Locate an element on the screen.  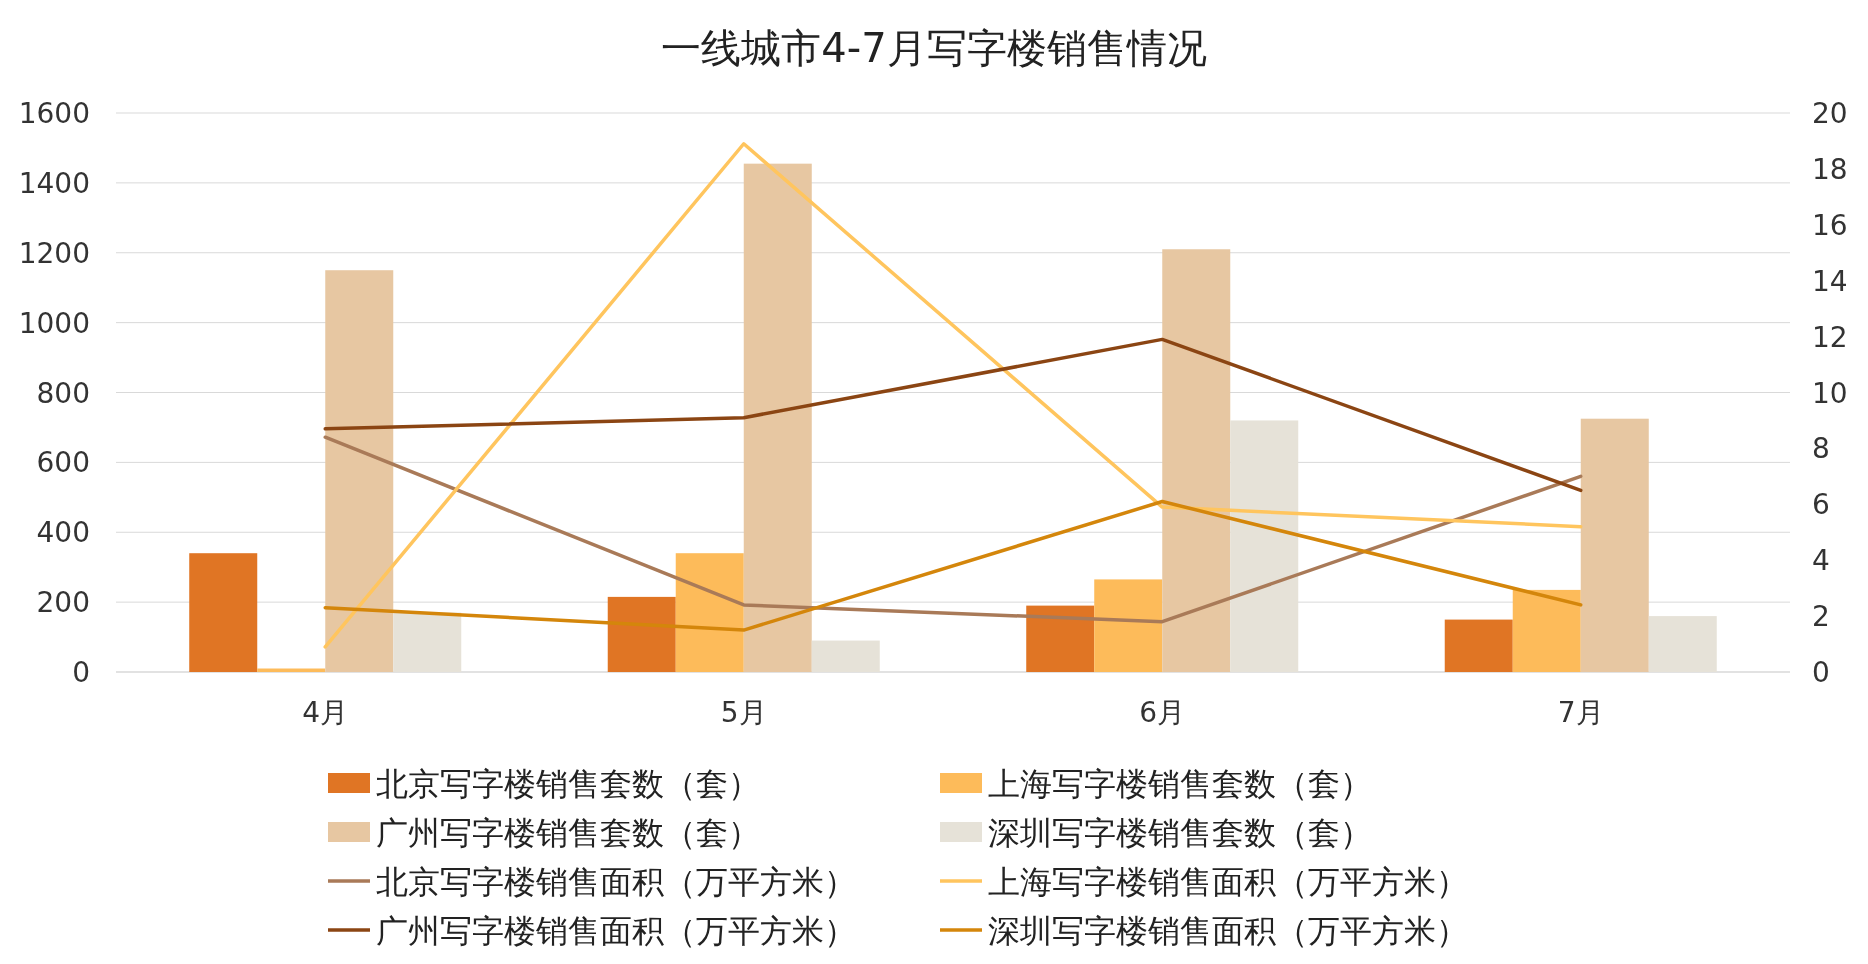
y2-tick-label: 16 is located at coordinates (1830, 225).